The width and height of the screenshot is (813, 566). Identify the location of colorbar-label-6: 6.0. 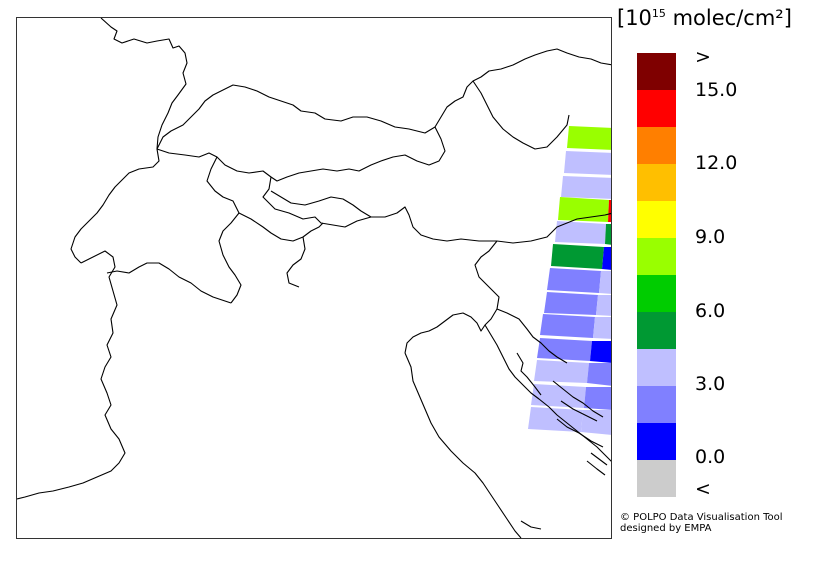
(710, 311).